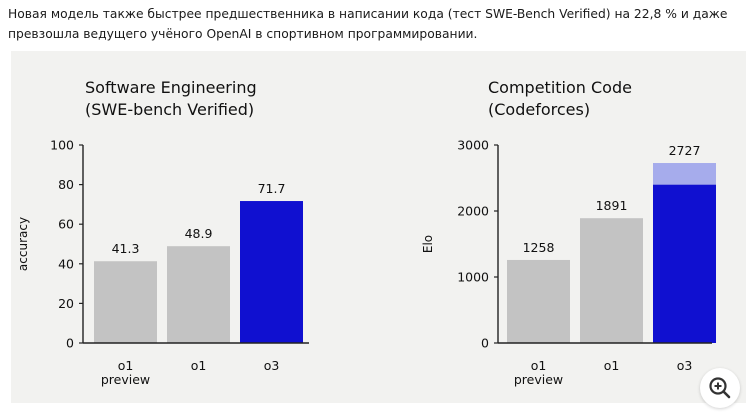 The width and height of the screenshot is (750, 412). What do you see at coordinates (560, 87) in the screenshot?
I see `chart-title-line1: Competition Code` at bounding box center [560, 87].